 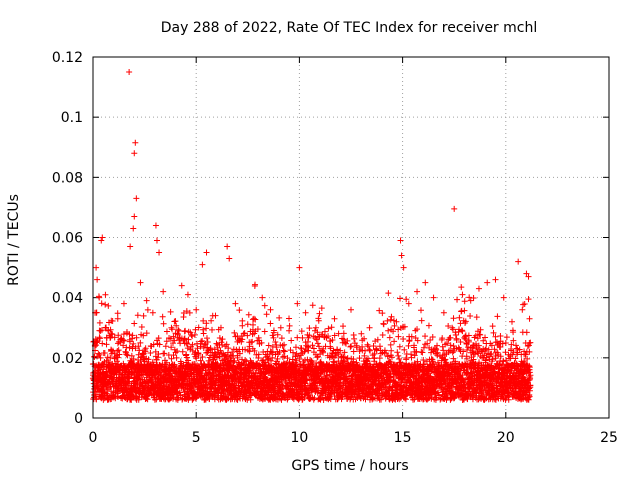 What do you see at coordinates (67, 359) in the screenshot?
I see `y-tick-label: 0.02` at bounding box center [67, 359].